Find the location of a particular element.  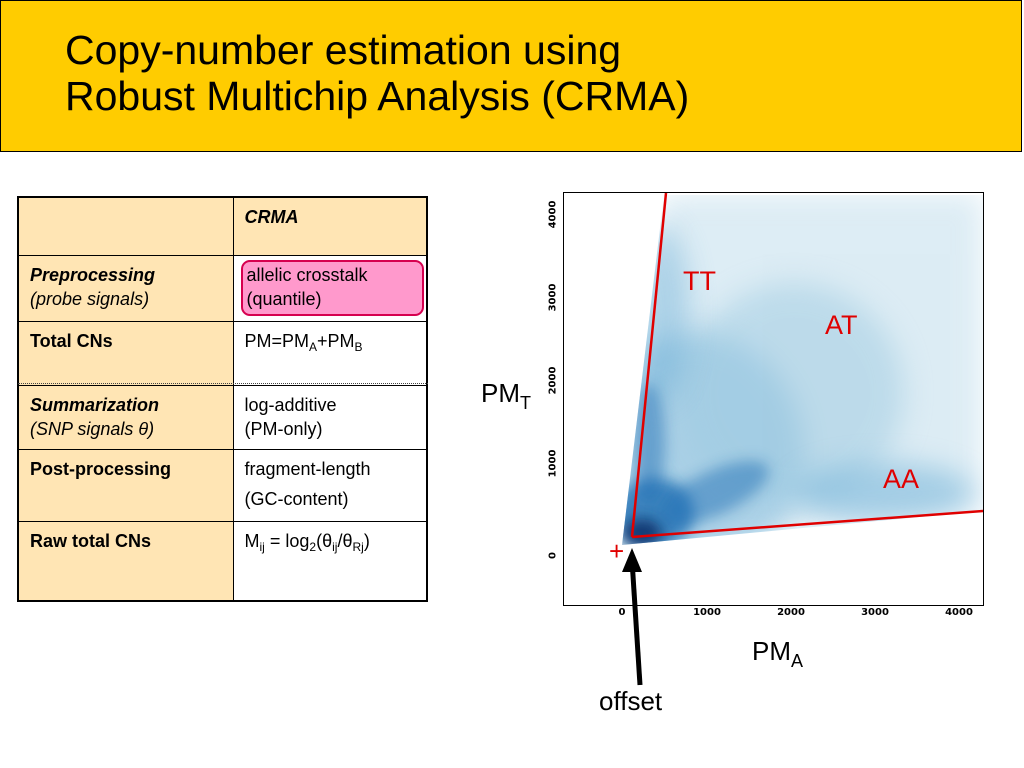

row-value-total-cns: PM=PMA+PMB is located at coordinates (330, 353).